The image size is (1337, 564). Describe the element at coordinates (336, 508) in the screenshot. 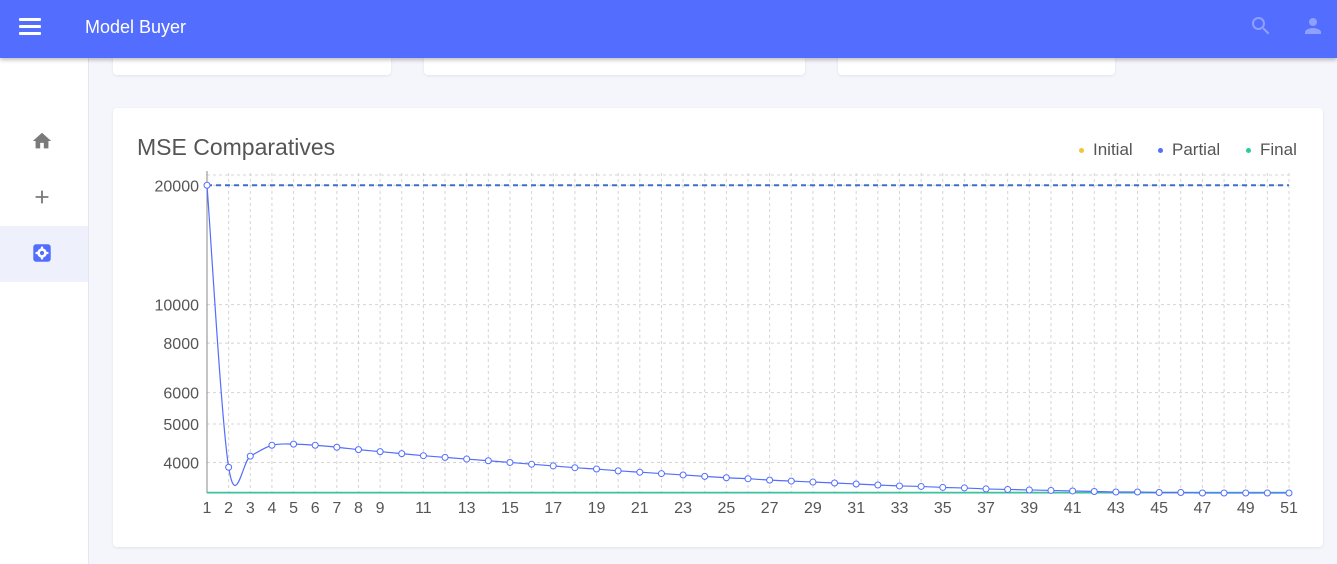

I see `x-tick-label: 7` at that location.